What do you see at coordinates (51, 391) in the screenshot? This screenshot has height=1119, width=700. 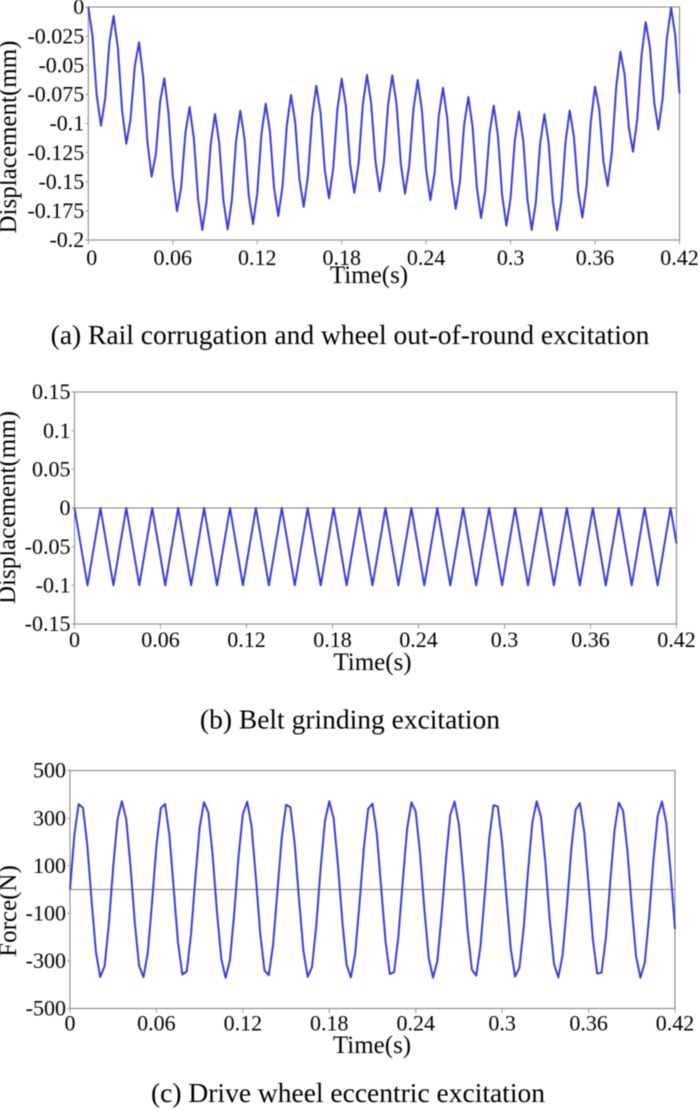 I see `svg-text: 0.15` at bounding box center [51, 391].